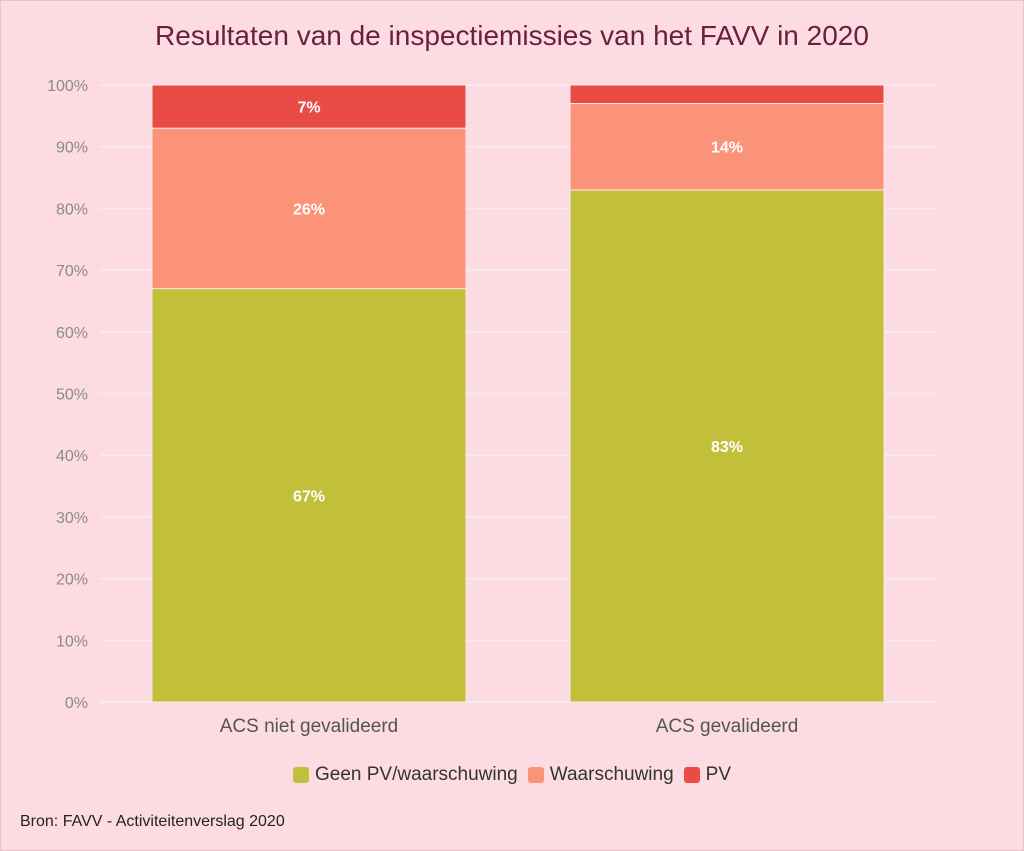 This screenshot has height=851, width=1024. I want to click on data-label: 67%, so click(309, 496).